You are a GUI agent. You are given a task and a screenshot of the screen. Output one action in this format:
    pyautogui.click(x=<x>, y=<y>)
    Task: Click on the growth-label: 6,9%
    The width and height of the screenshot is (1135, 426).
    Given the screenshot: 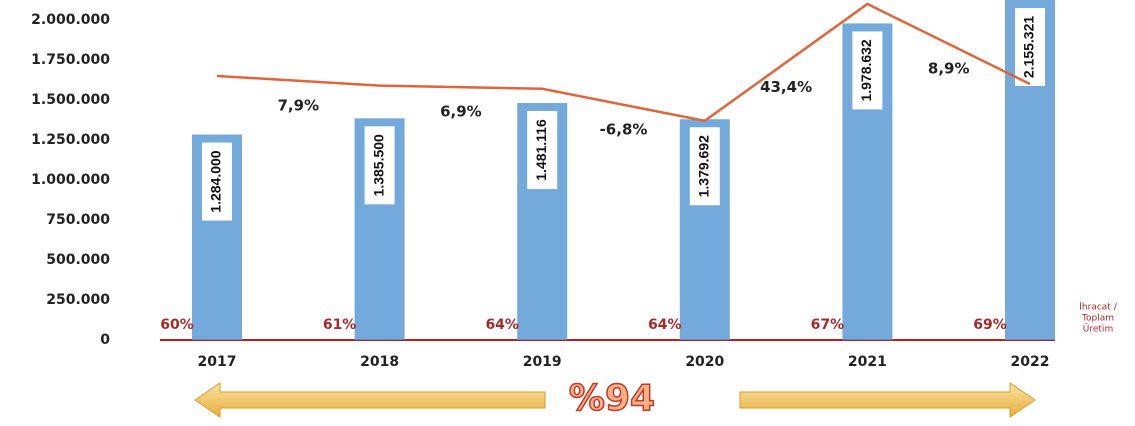 What is the action you would take?
    pyautogui.click(x=461, y=112)
    